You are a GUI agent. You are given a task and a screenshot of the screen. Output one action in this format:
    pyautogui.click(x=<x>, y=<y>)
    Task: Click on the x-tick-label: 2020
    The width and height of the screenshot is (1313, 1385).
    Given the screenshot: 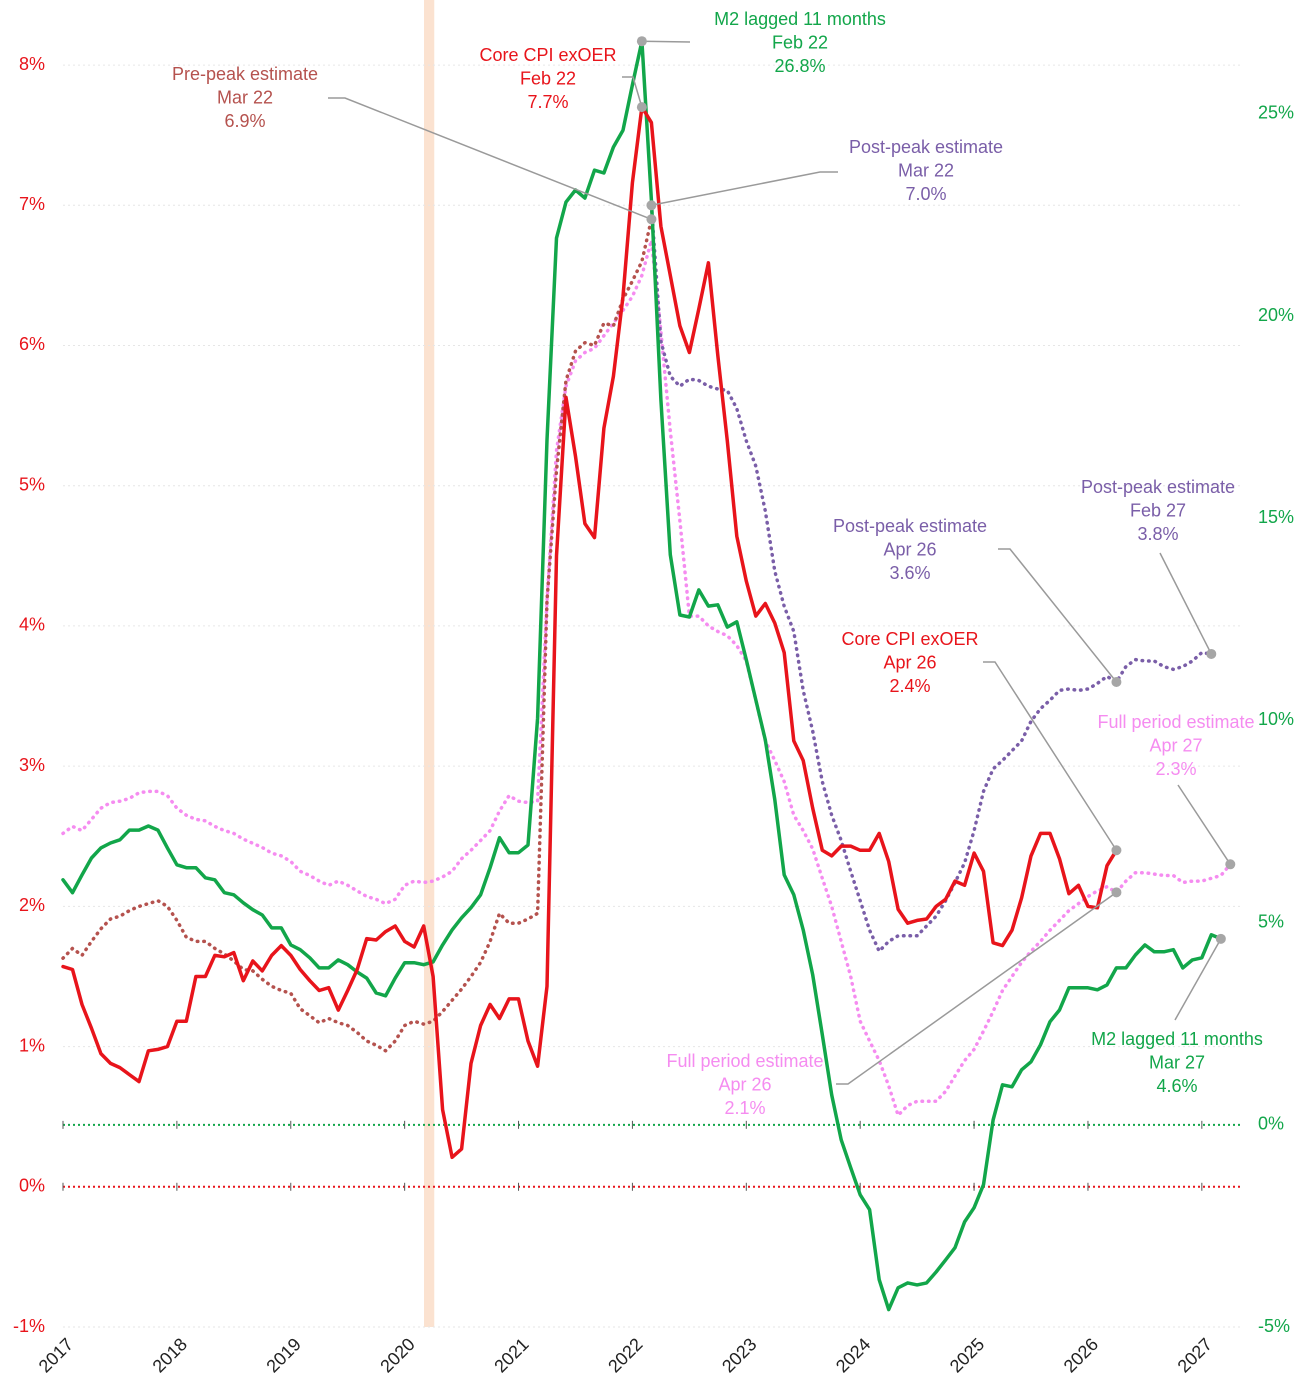 What is the action you would take?
    pyautogui.click(x=397, y=1355)
    